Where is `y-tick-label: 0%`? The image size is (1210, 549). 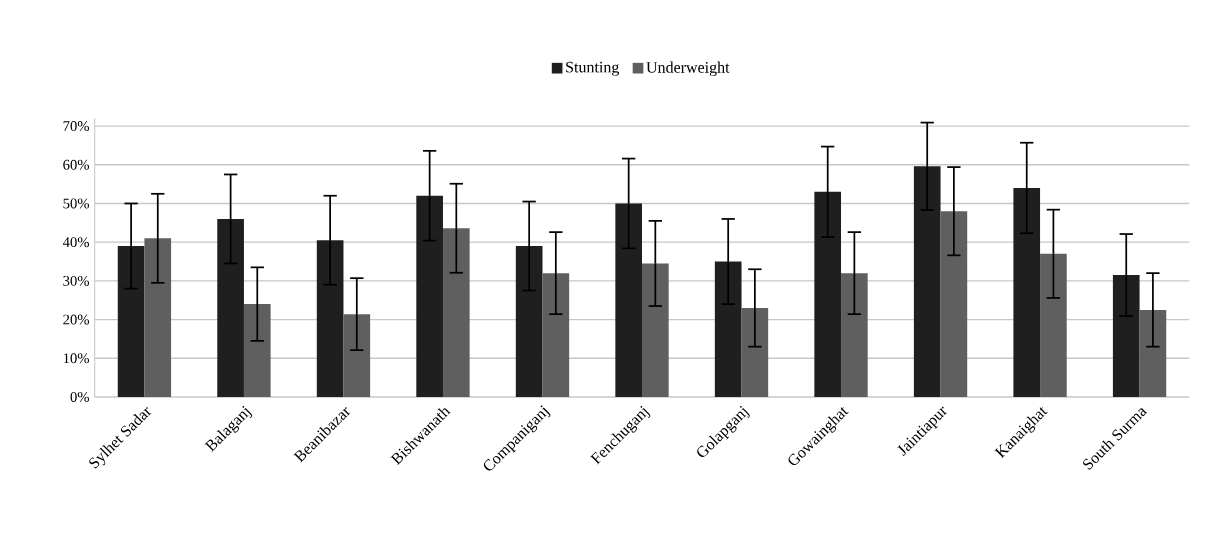
y-tick-label: 0% is located at coordinates (80, 397).